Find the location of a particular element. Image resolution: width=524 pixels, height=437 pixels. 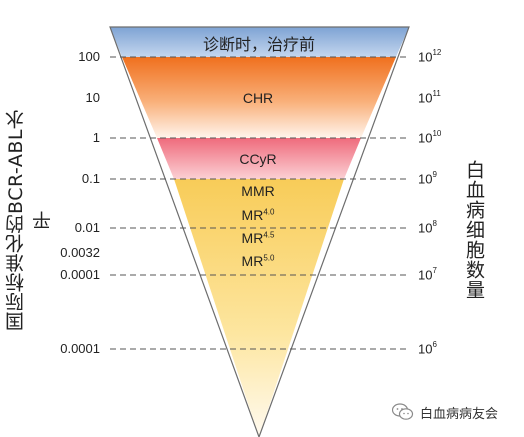

left-tick-10: 10 is located at coordinates (92, 97).